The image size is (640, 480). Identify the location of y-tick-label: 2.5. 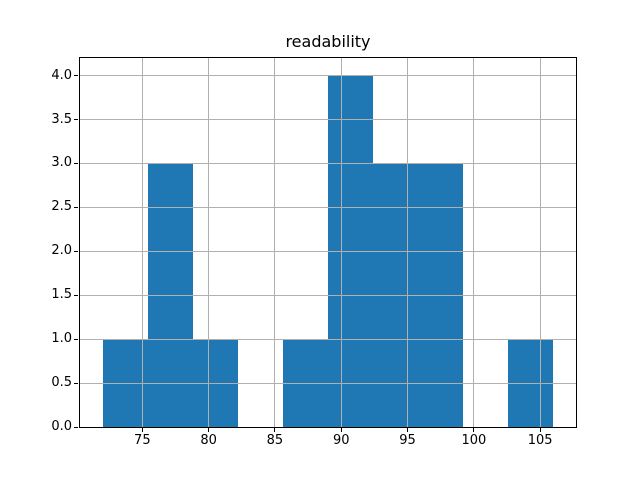
(61, 207).